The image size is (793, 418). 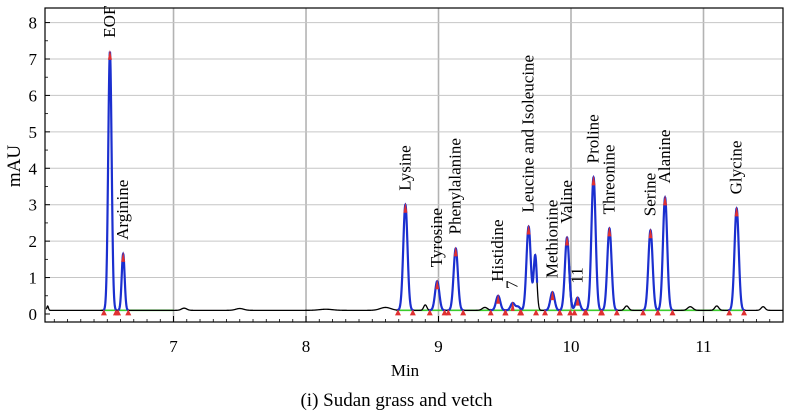 What do you see at coordinates (306, 346) in the screenshot?
I see `x-tick-label: 8` at bounding box center [306, 346].